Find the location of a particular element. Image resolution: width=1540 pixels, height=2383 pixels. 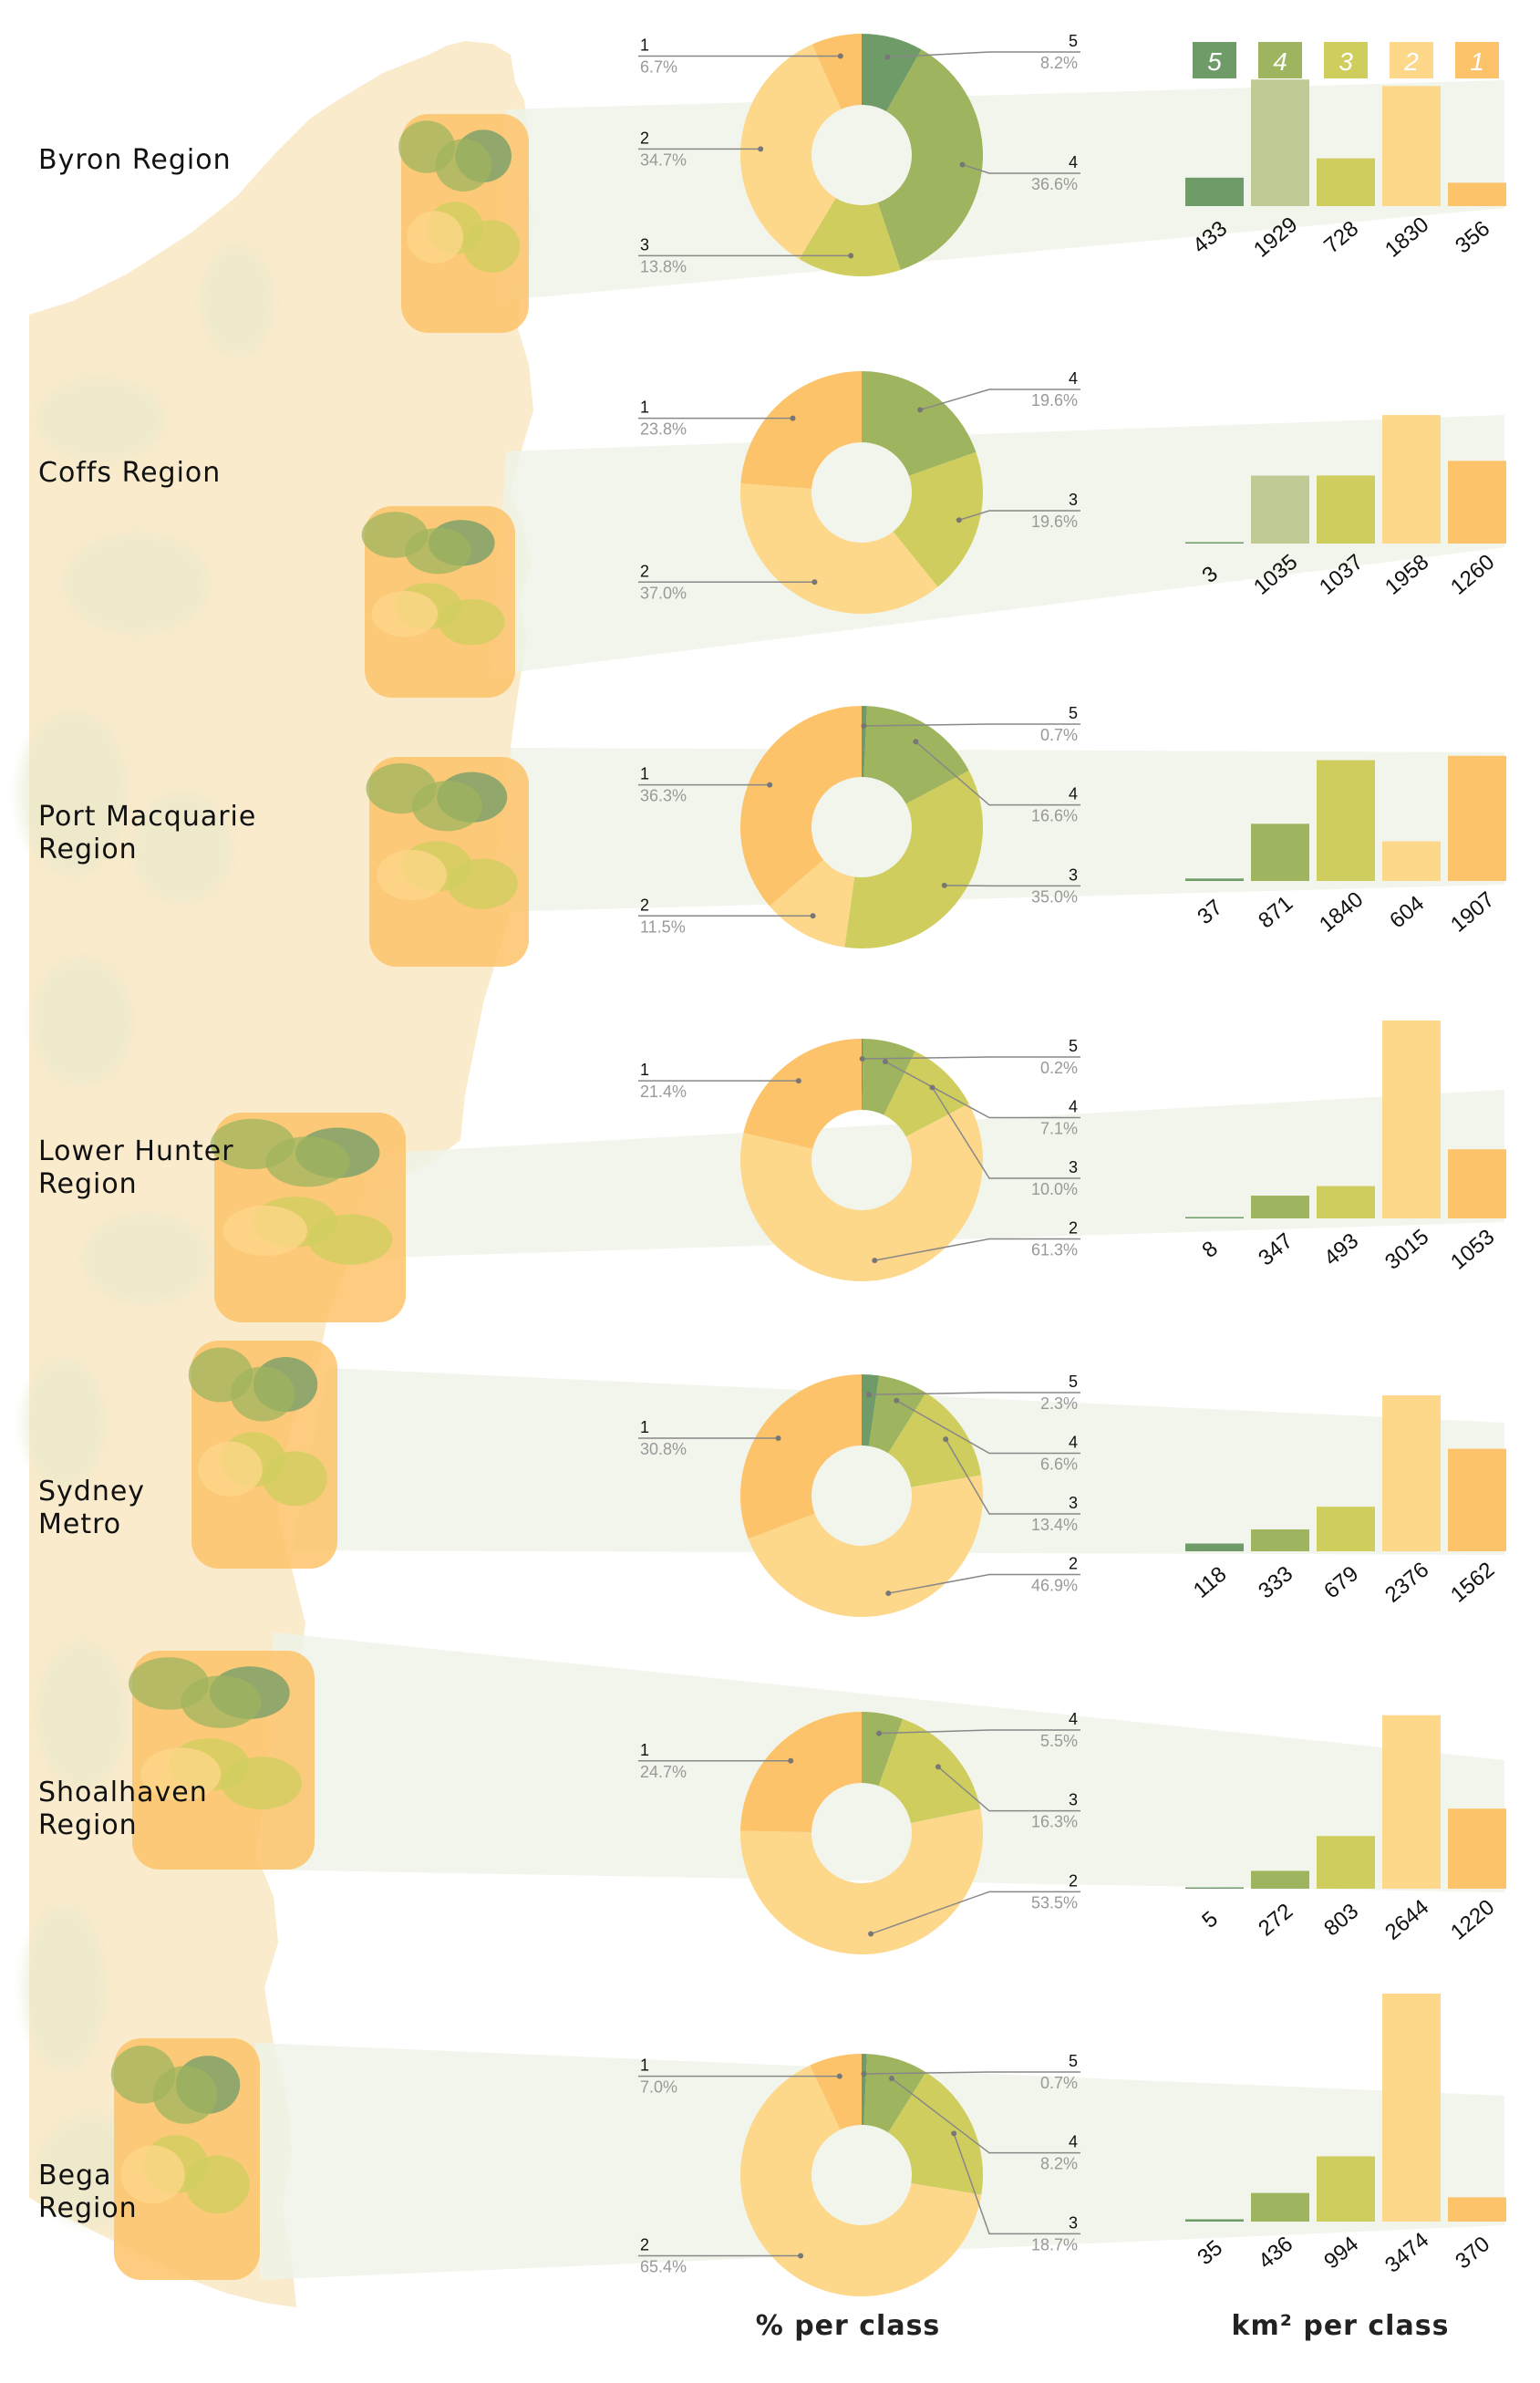

callout-percent-label: 18.7% is located at coordinates (1054, 2244).